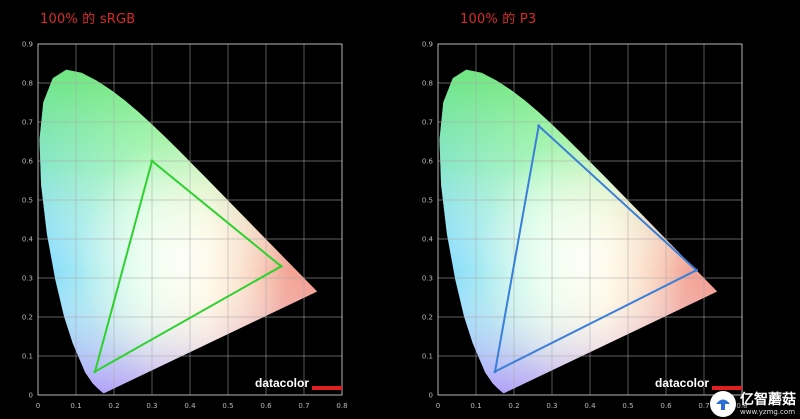 Image resolution: width=800 pixels, height=419 pixels. Describe the element at coordinates (188, 266) in the screenshot. I see `gamut-triangle` at that location.